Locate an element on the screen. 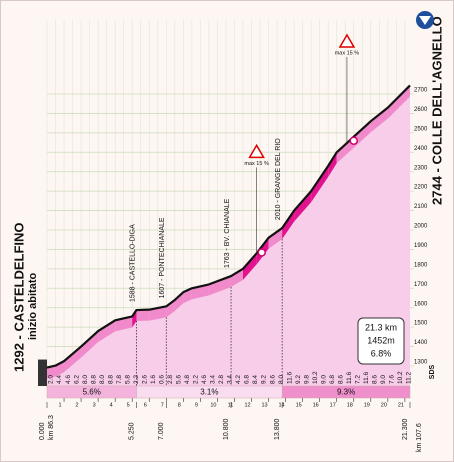 The width and height of the screenshot is (454, 462). gradient-label: 6.8 is located at coordinates (247, 379).